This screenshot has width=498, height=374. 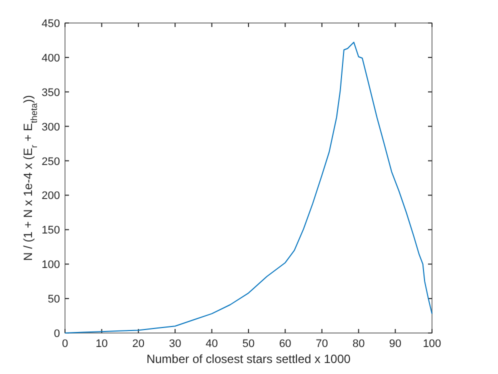 I want to click on y-tick-label: 350, so click(x=51, y=92).